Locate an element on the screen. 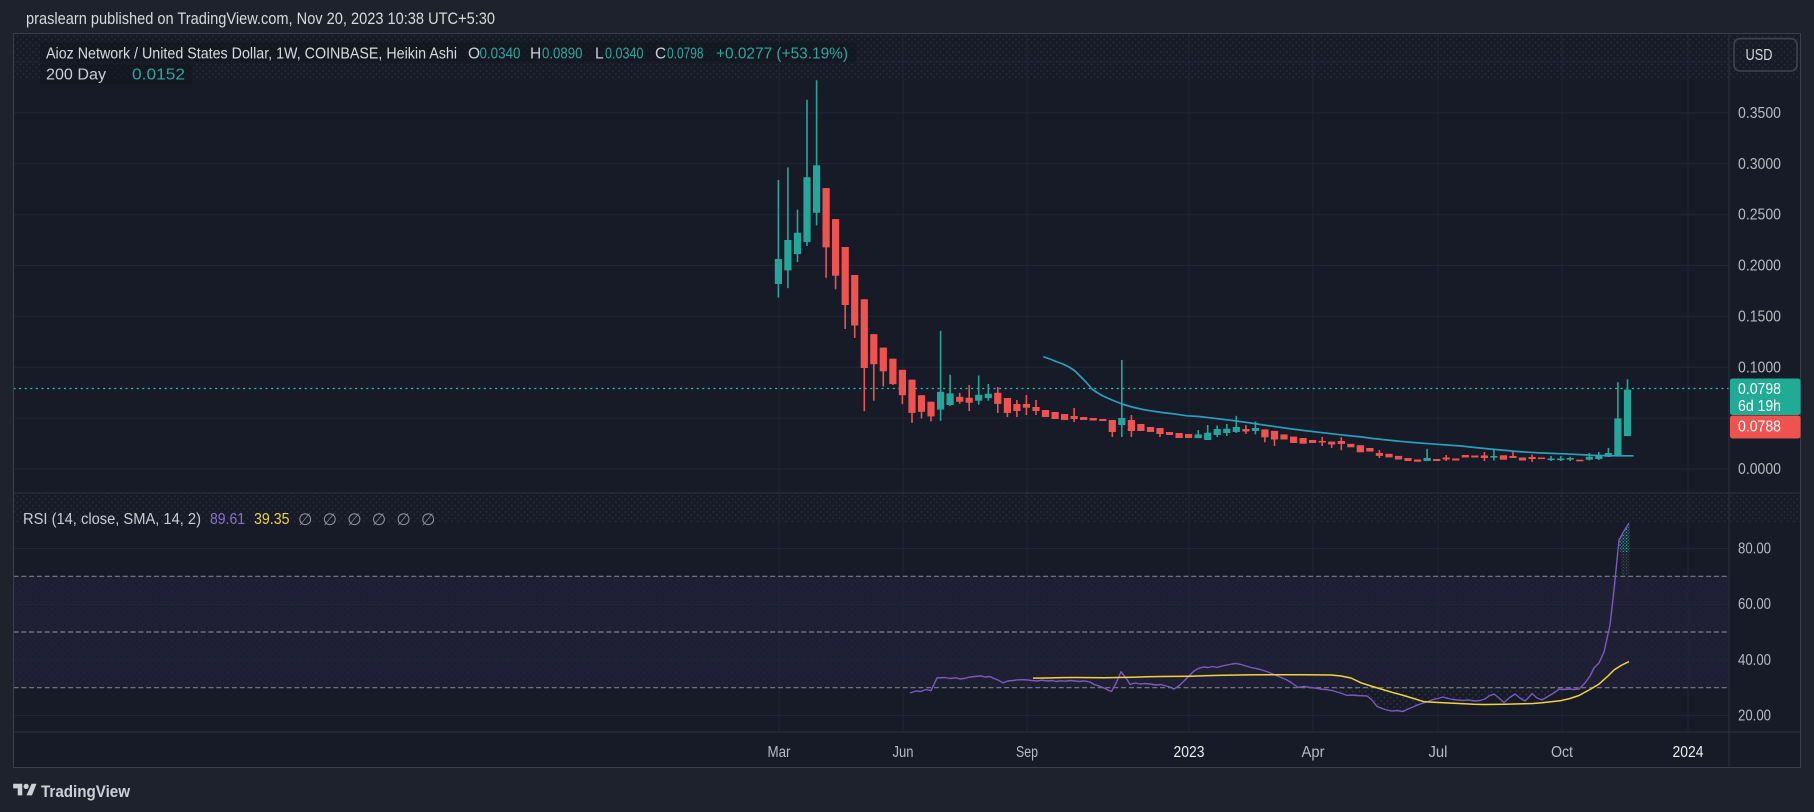  svg-text: 0.2500 is located at coordinates (1759, 215).